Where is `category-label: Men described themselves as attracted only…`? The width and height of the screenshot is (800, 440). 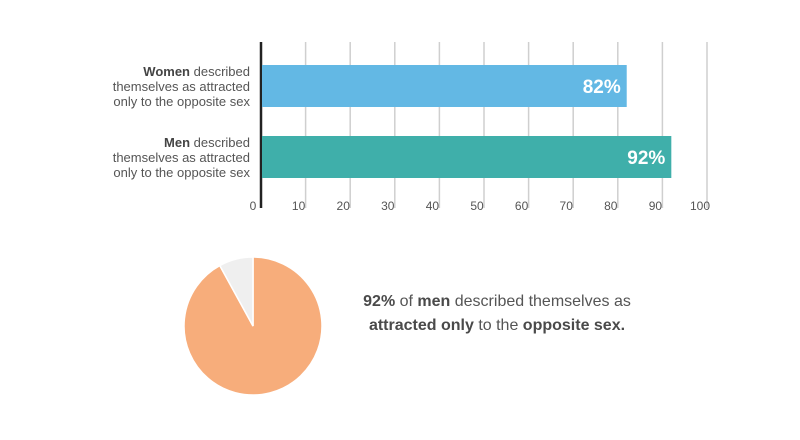
category-label: Men described themselves as attracted only… is located at coordinates (182, 157).